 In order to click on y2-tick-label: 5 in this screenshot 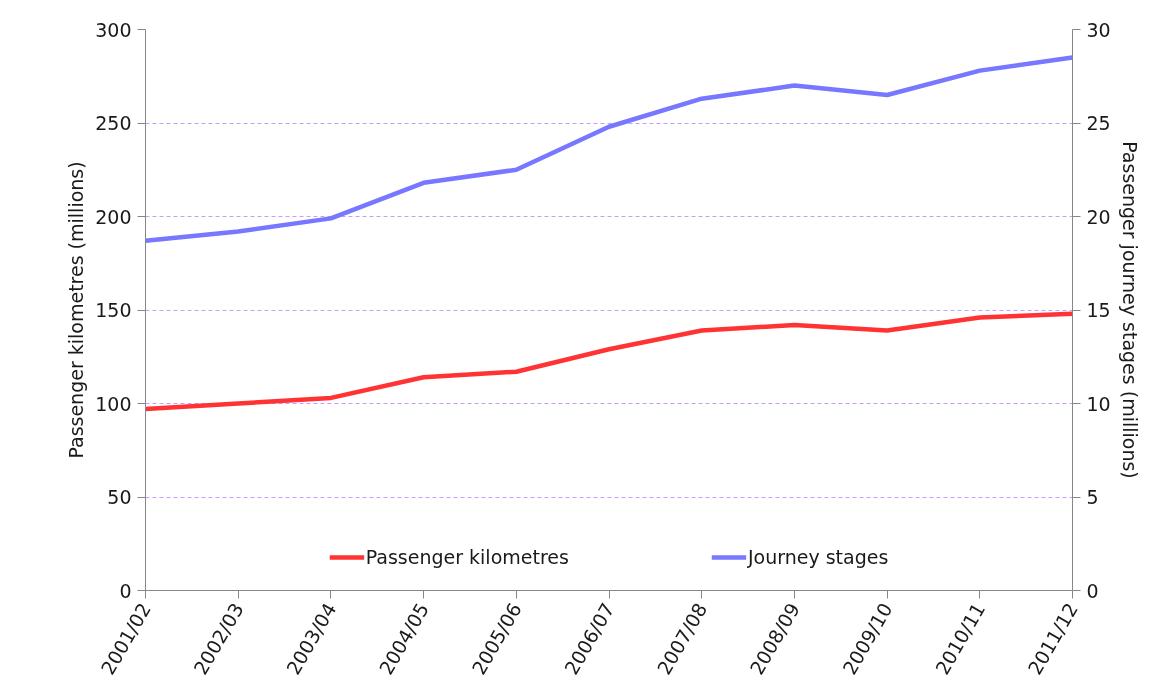, I will do `click(1092, 497)`.